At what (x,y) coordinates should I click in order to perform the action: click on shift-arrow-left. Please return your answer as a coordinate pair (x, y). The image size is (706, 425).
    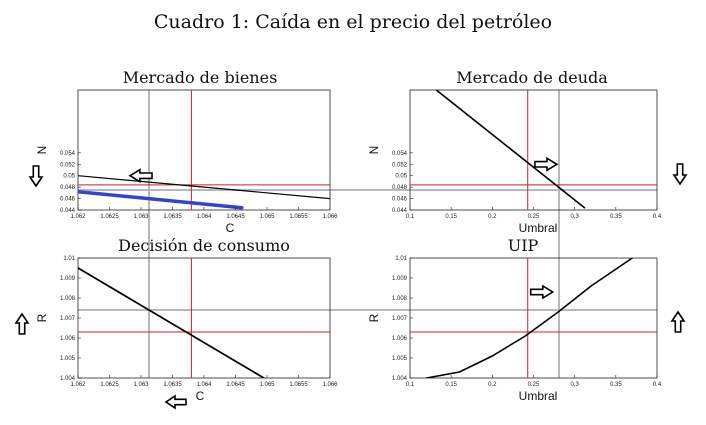
    Looking at the image, I should click on (140, 176).